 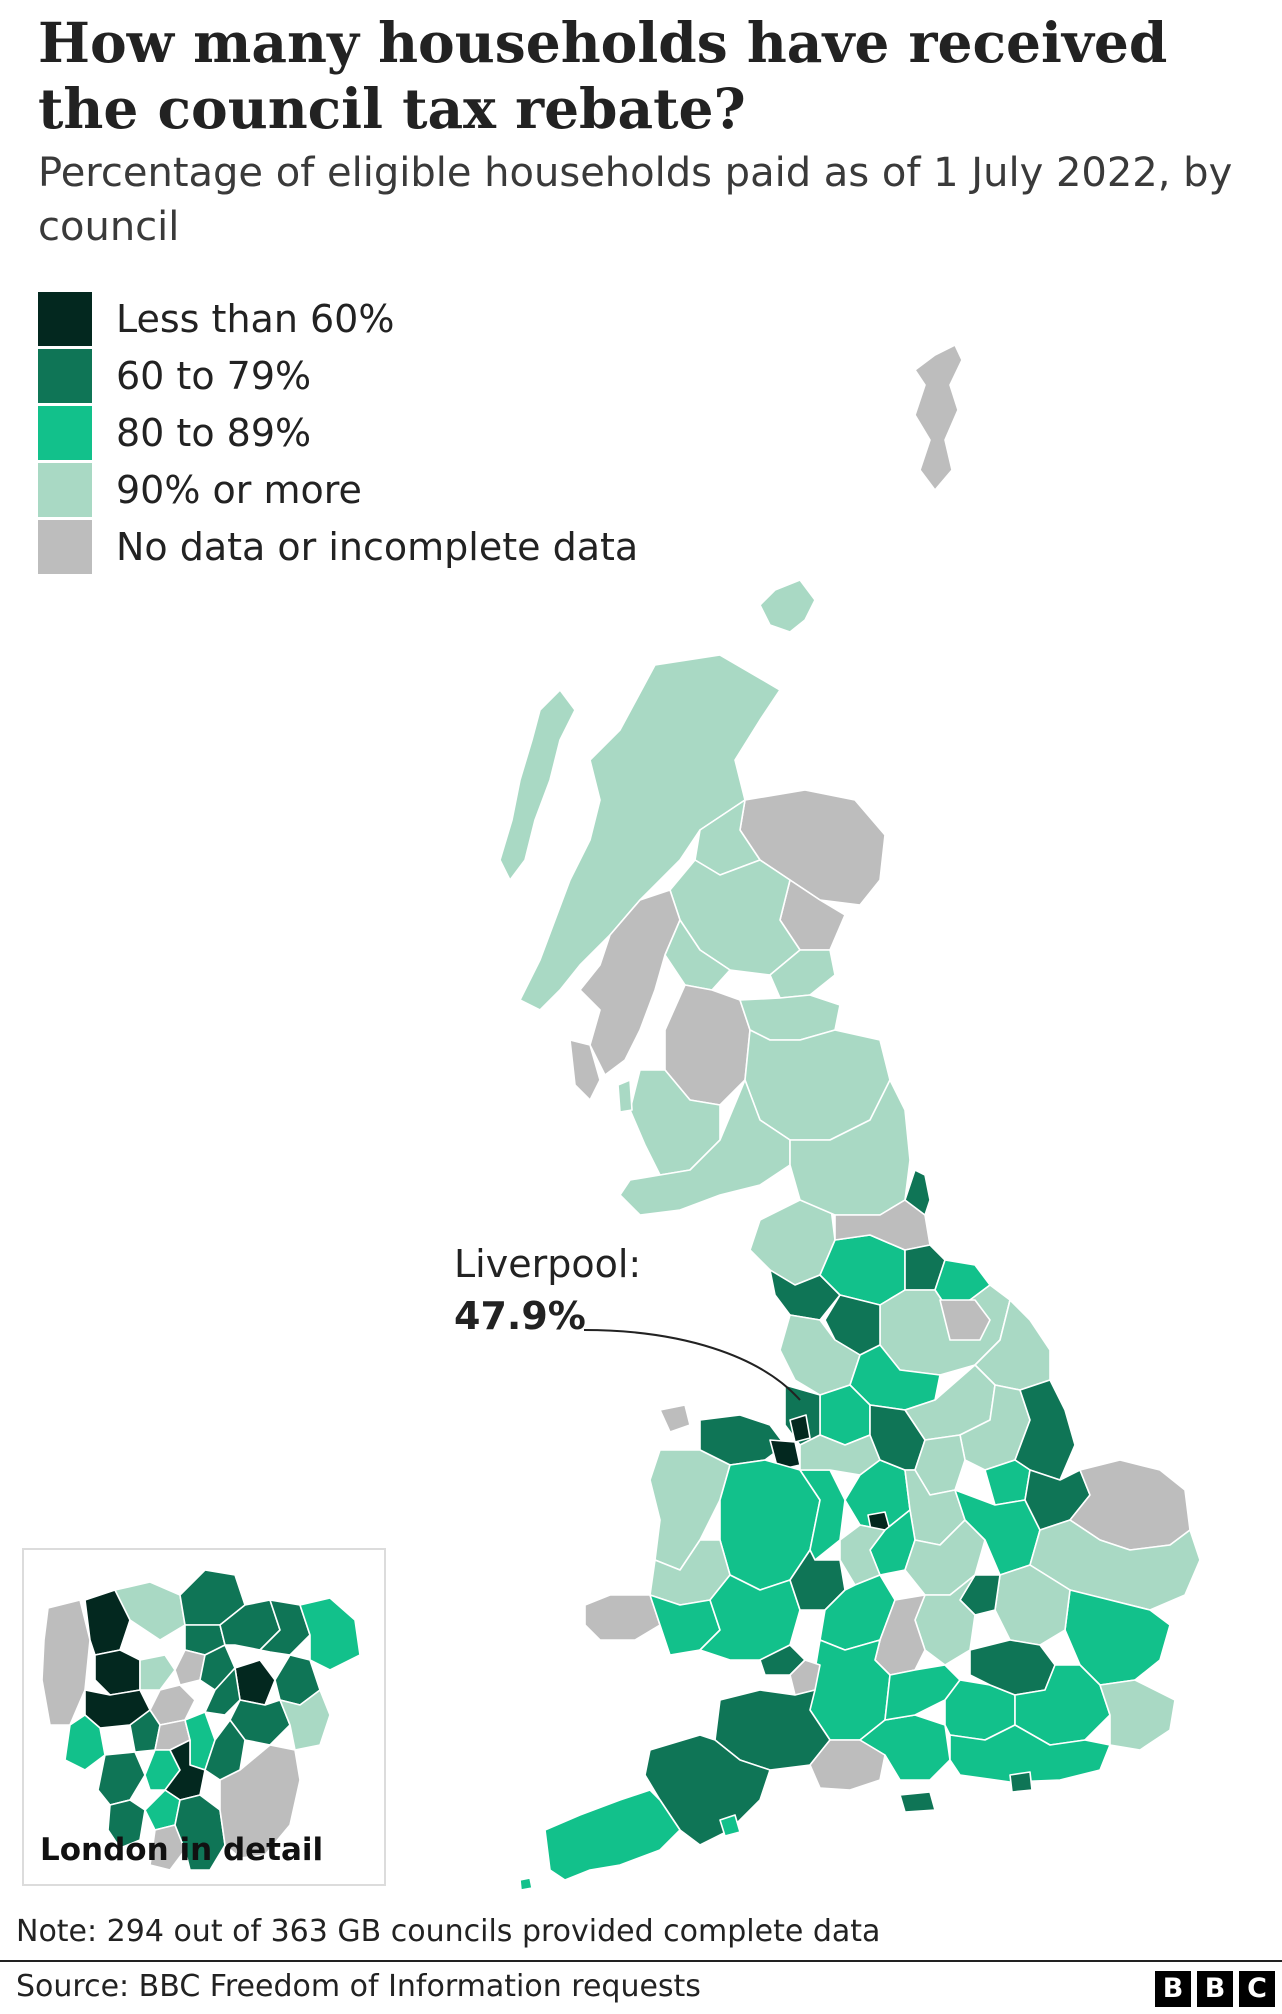 What do you see at coordinates (537, 785) in the screenshot?
I see `region-western-isles` at bounding box center [537, 785].